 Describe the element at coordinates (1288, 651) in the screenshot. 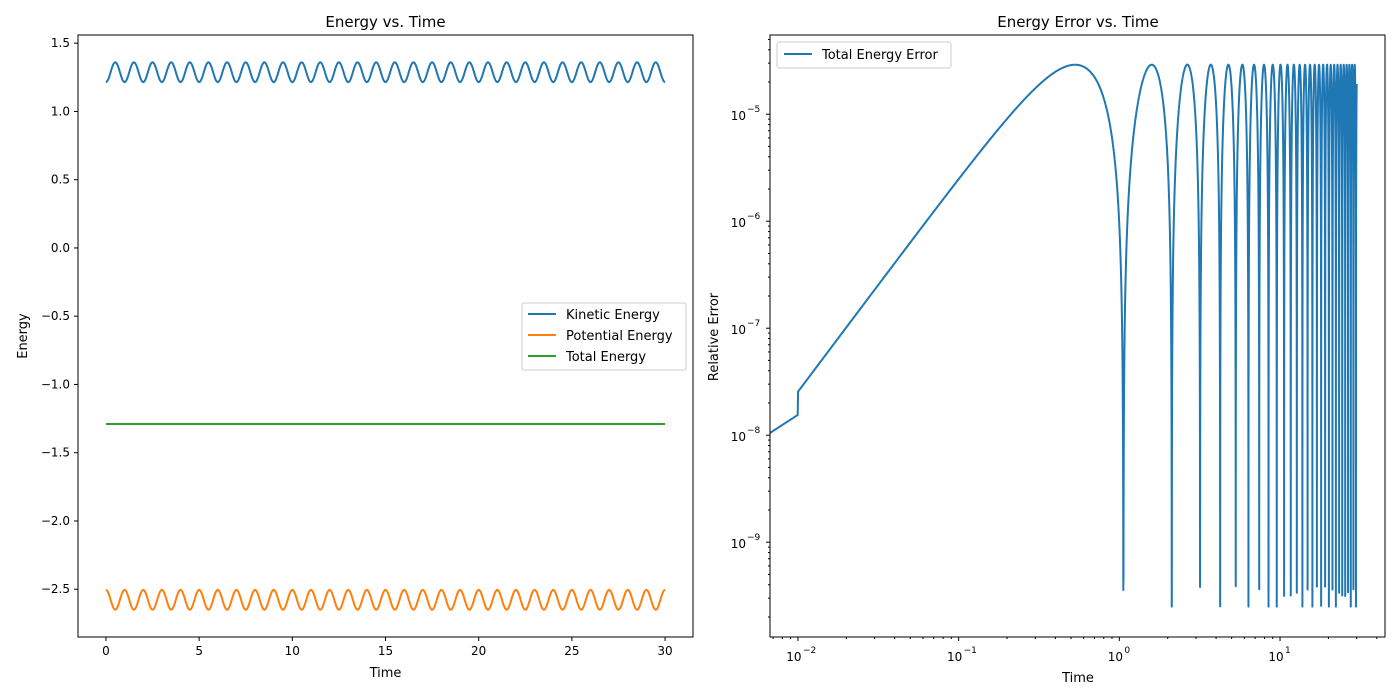

I see `chart2-x-tick-exponent: 1` at that location.